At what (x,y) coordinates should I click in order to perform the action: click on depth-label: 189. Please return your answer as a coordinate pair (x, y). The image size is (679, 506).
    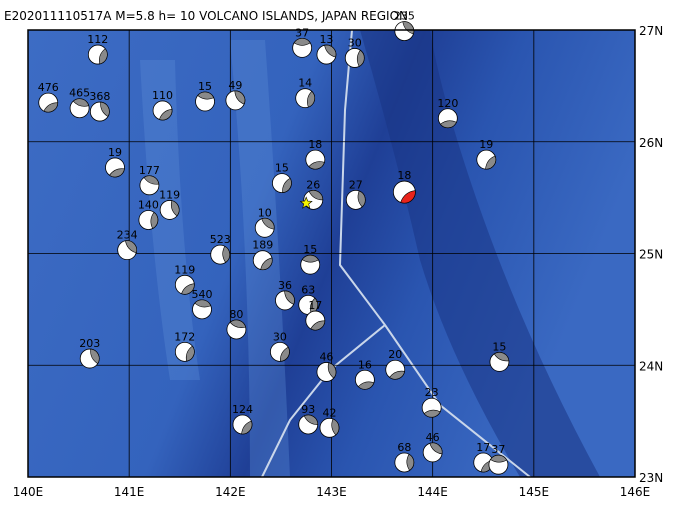
    Looking at the image, I should click on (262, 245).